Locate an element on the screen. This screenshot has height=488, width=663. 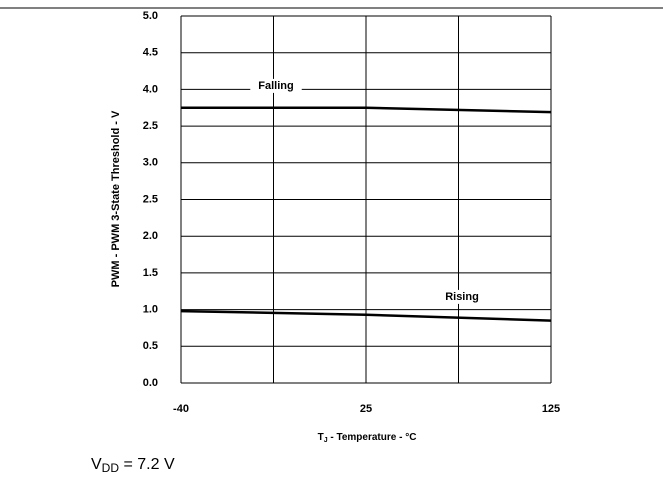
x-tick-label: 25 is located at coordinates (366, 409).